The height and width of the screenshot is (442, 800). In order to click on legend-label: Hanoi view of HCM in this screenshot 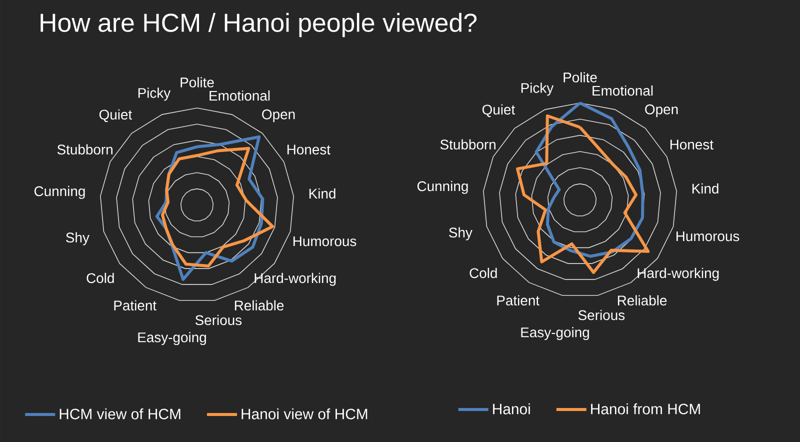, I will do `click(305, 414)`.